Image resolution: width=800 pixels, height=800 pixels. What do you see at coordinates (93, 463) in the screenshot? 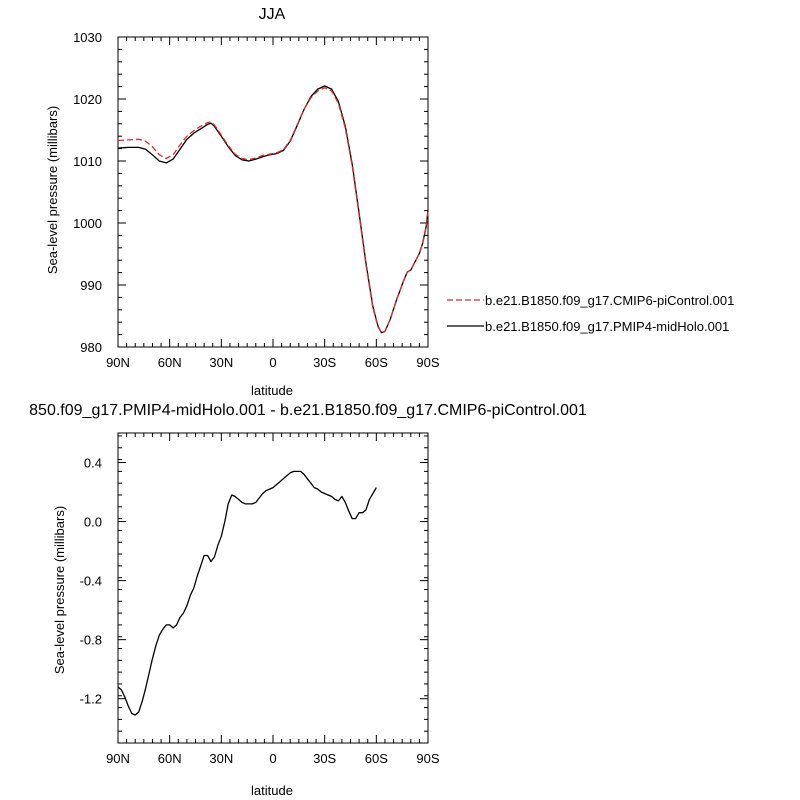
I see `bottom-y-tick-label: 0.4` at bounding box center [93, 463].